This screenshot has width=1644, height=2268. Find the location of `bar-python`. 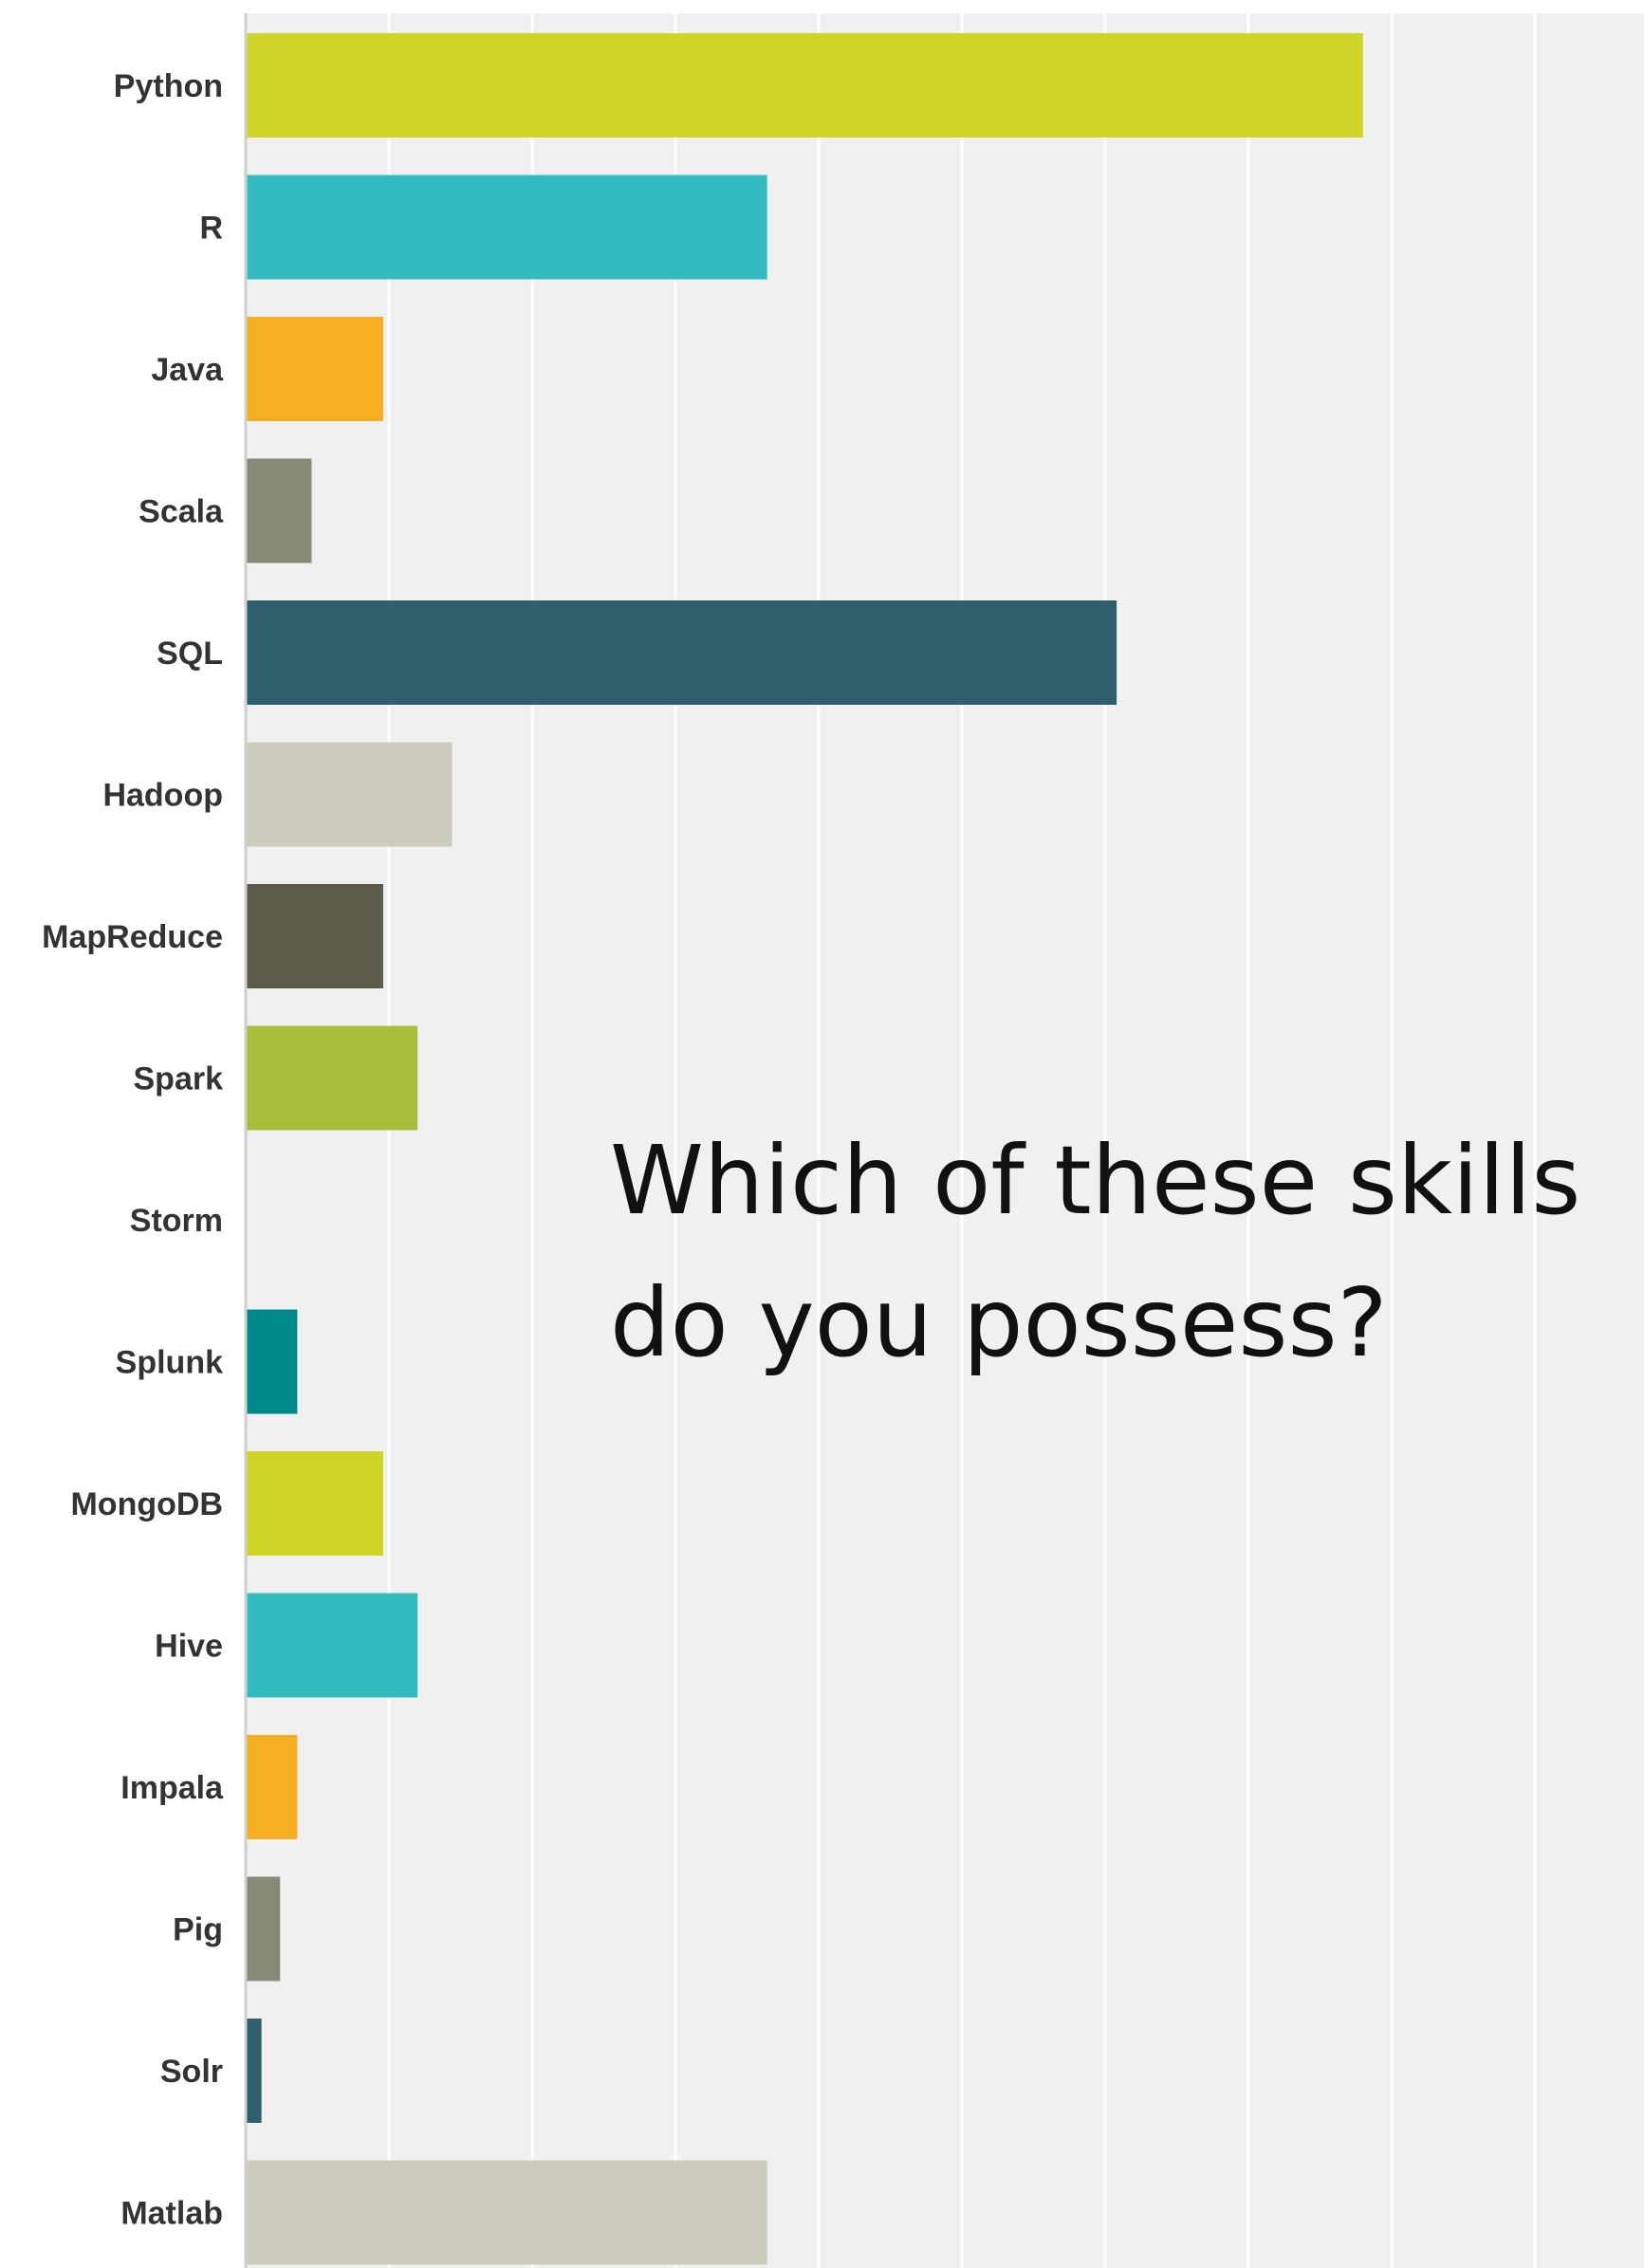

bar-python is located at coordinates (804, 85).